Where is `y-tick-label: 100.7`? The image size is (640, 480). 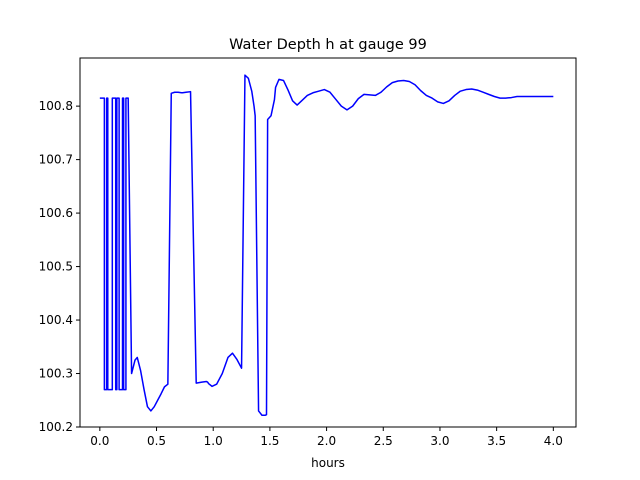
y-tick-label: 100.7 is located at coordinates (56, 160).